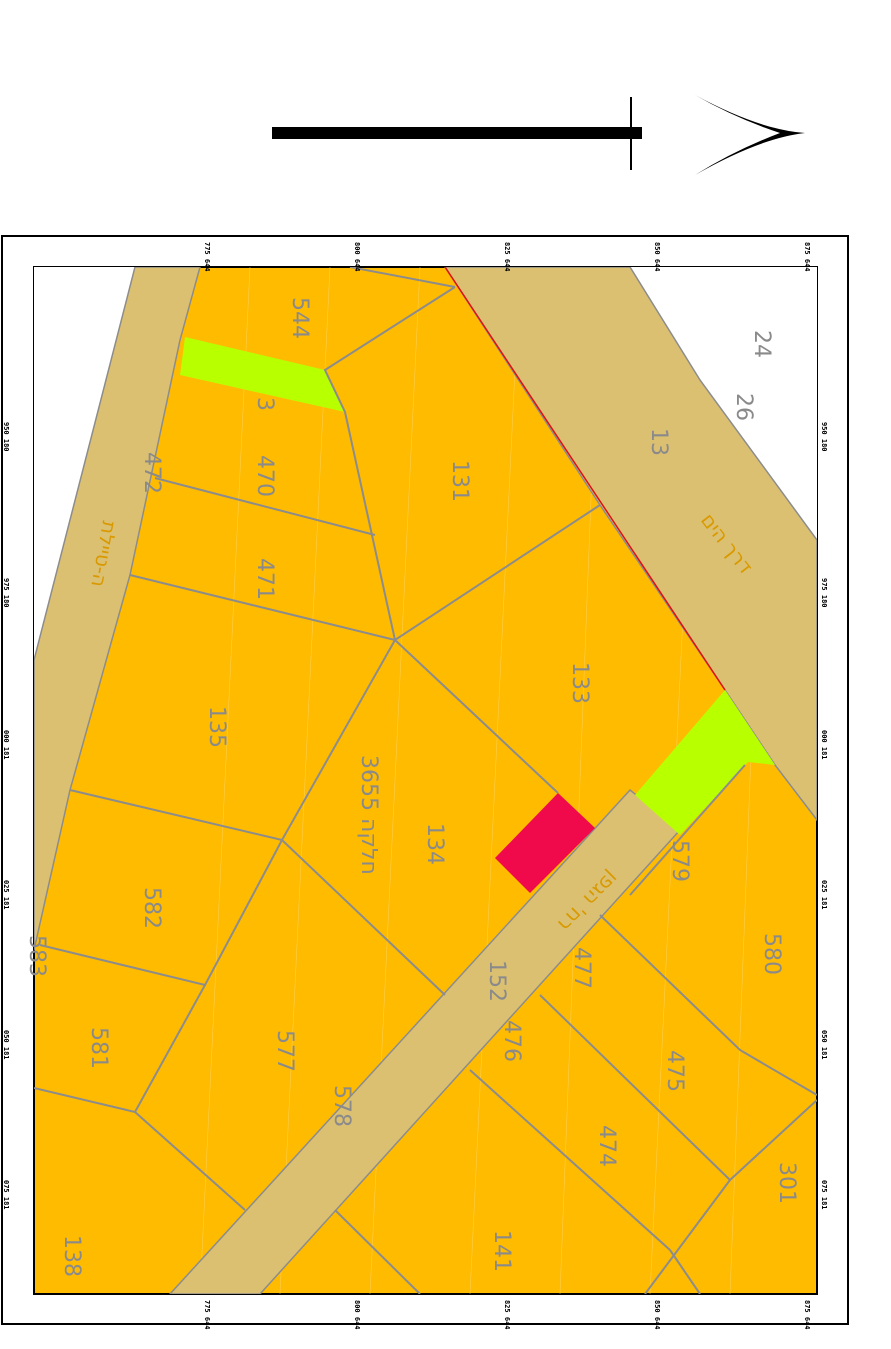  What do you see at coordinates (824, 1195) in the screenshot?
I see `coord-right-5: 075 181` at bounding box center [824, 1195].